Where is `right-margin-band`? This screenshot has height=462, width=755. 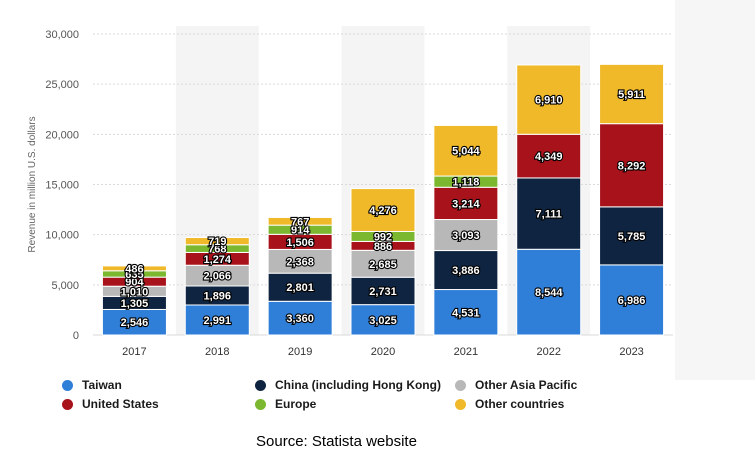
right-margin-band is located at coordinates (715, 190).